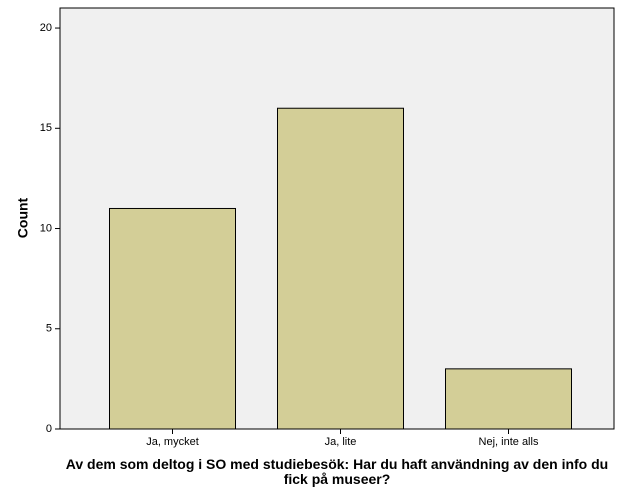  I want to click on y-tick-label: 5, so click(49, 329).